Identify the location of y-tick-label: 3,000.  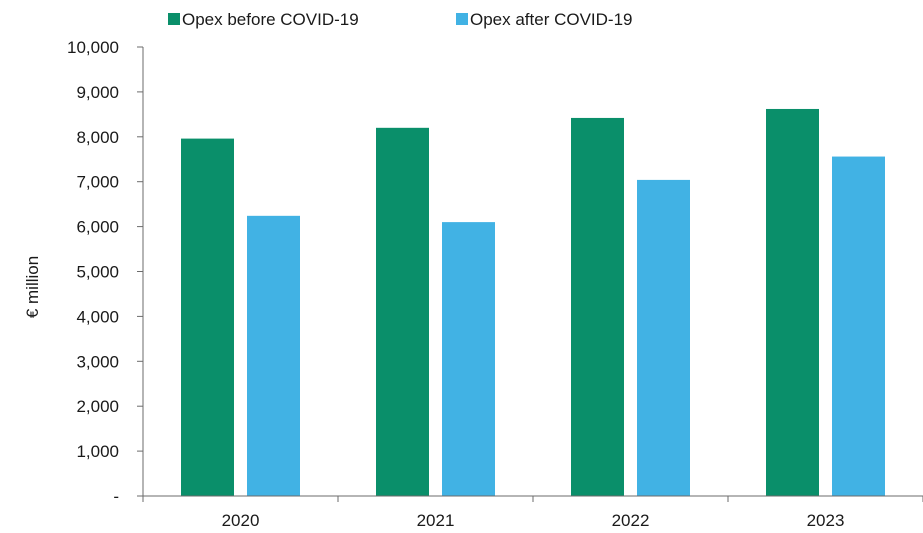
(97, 361).